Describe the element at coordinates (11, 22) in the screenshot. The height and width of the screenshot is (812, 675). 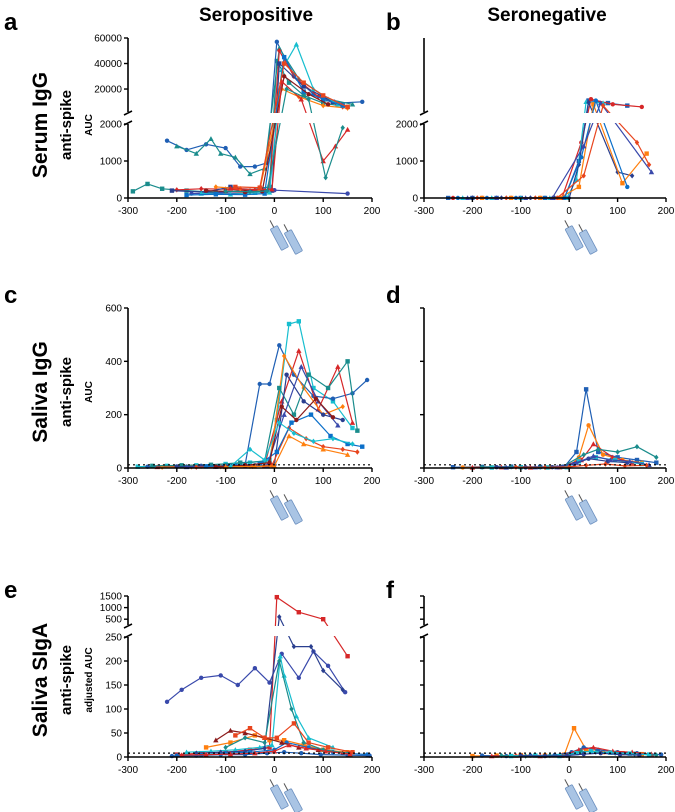
I see `panel-letter: a` at that location.